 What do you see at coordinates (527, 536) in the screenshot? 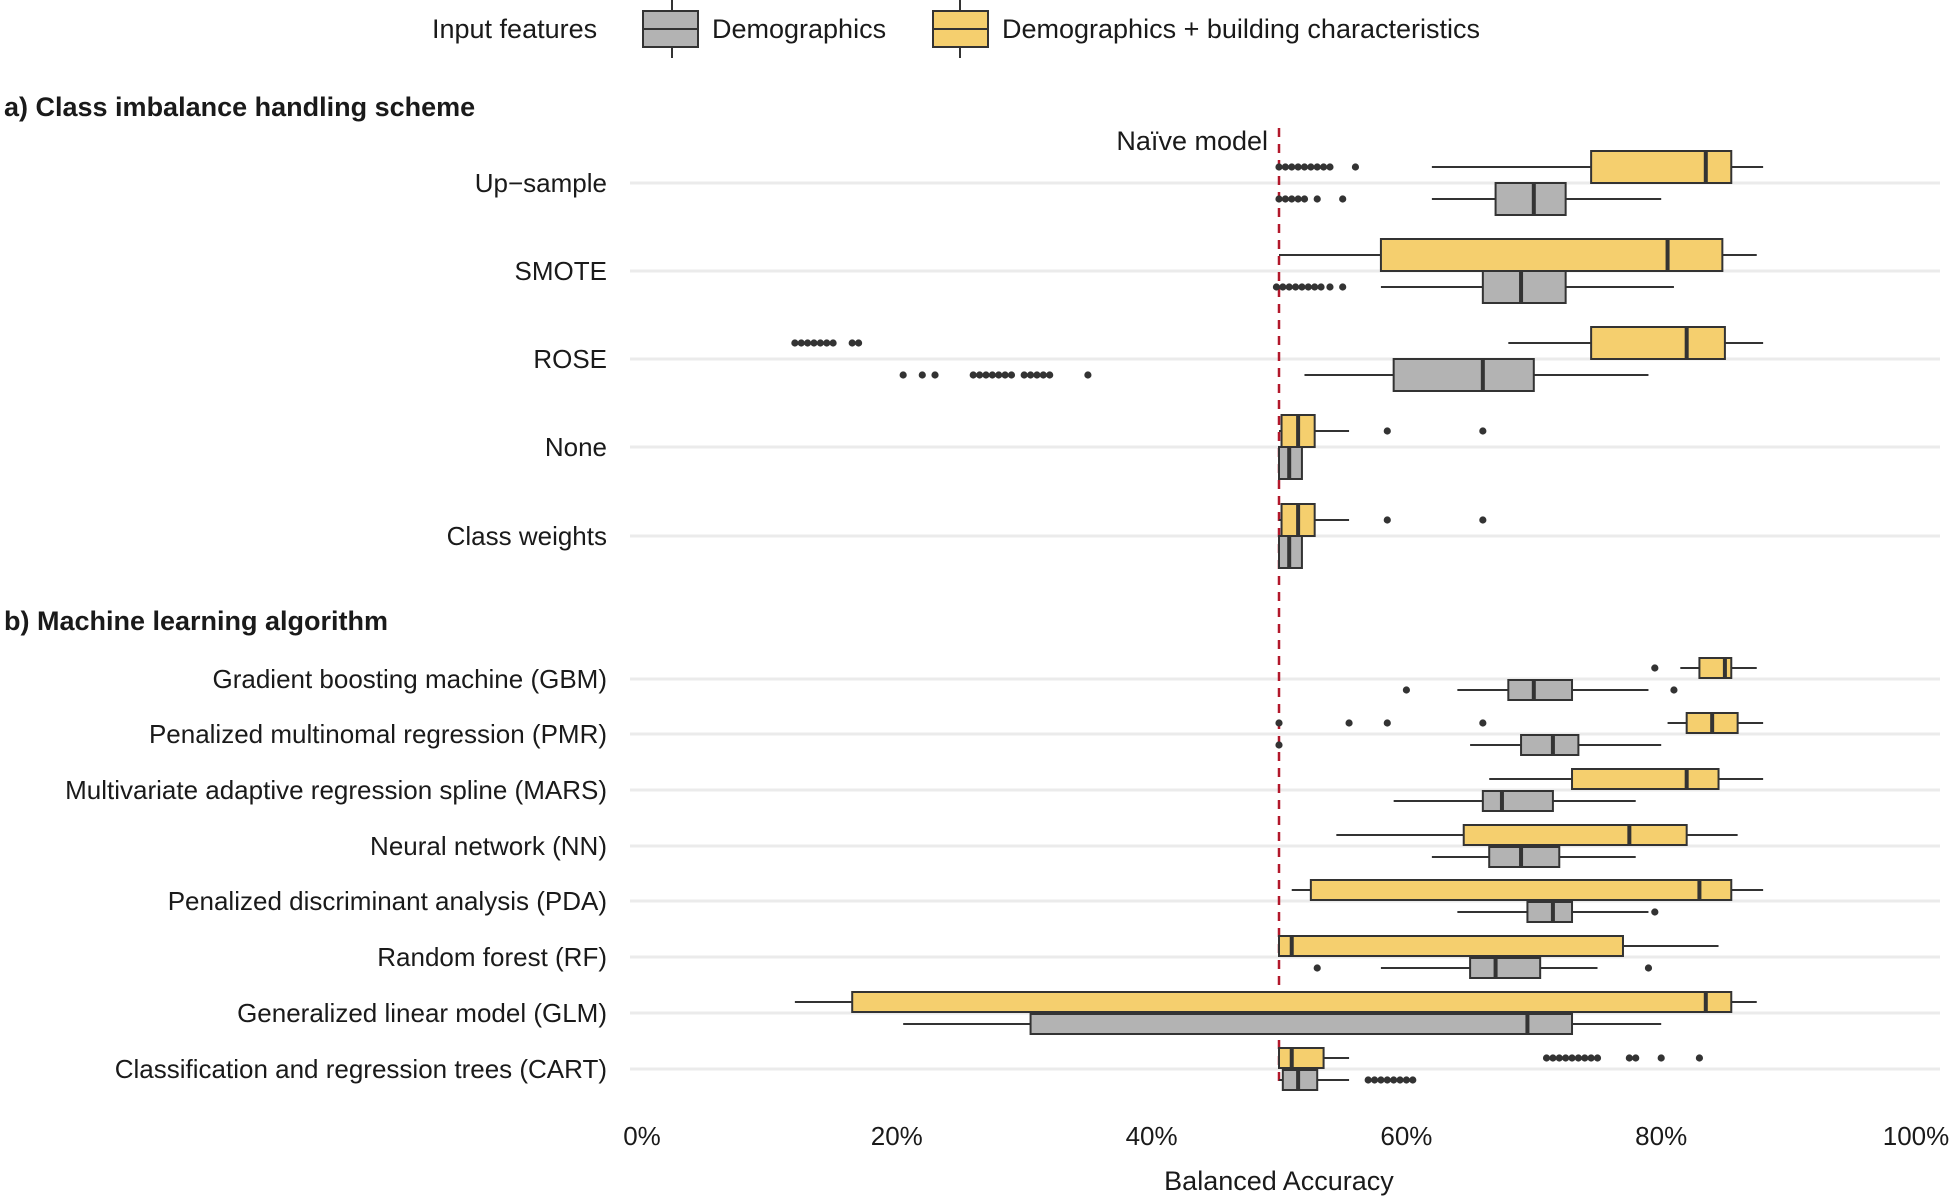
I see `category-label: Class weights` at bounding box center [527, 536].